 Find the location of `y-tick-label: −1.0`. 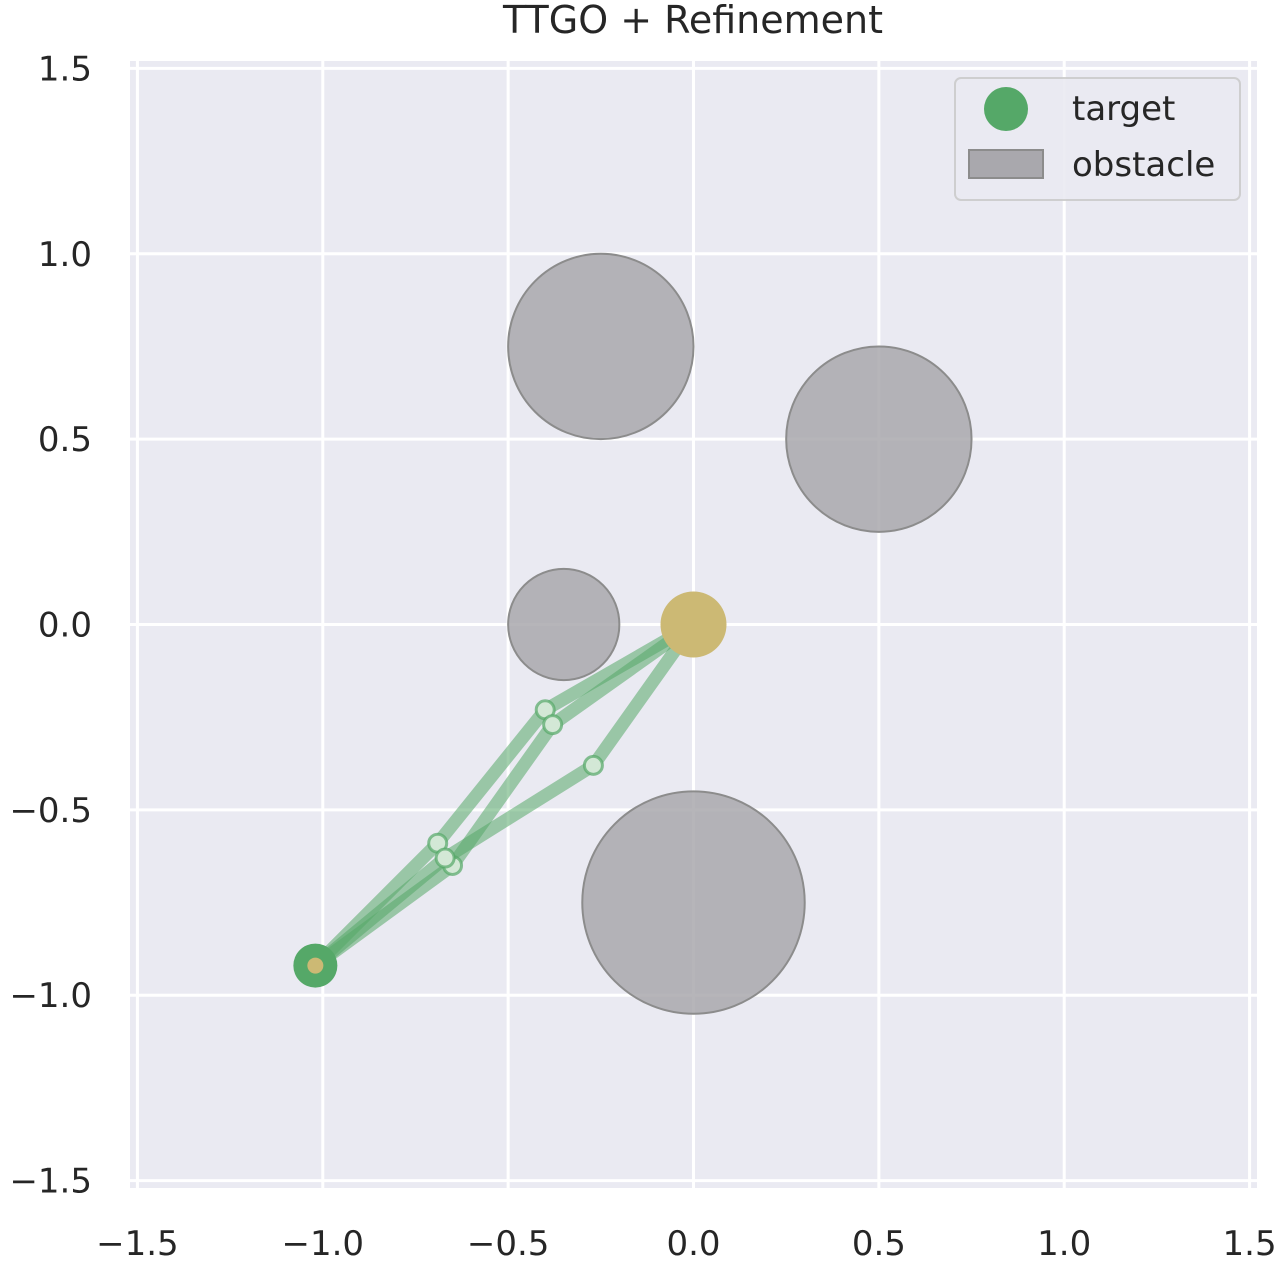

y-tick-label: −1.0 is located at coordinates (50, 996).